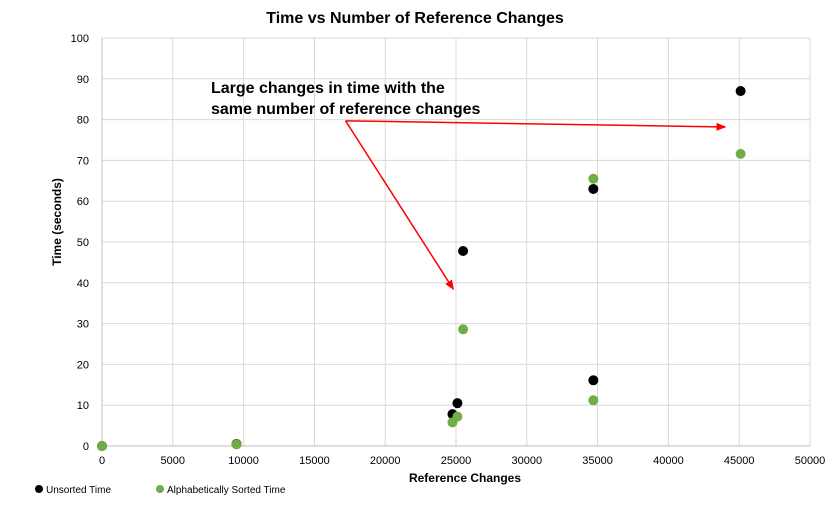 This screenshot has width=831, height=507. I want to click on legend-marker-unsorted-time, so click(39, 489).